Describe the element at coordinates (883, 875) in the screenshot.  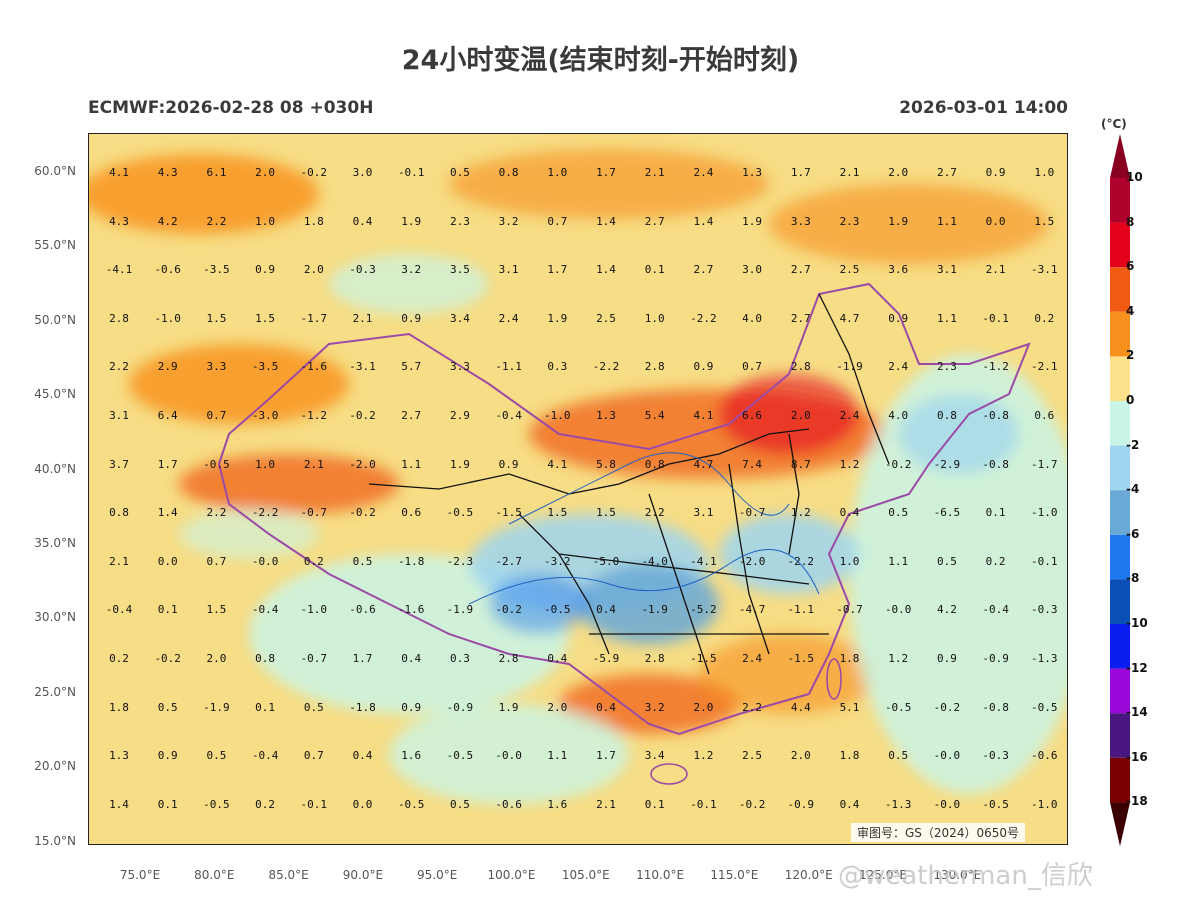
I see `longitude-label: 125.0°E` at that location.